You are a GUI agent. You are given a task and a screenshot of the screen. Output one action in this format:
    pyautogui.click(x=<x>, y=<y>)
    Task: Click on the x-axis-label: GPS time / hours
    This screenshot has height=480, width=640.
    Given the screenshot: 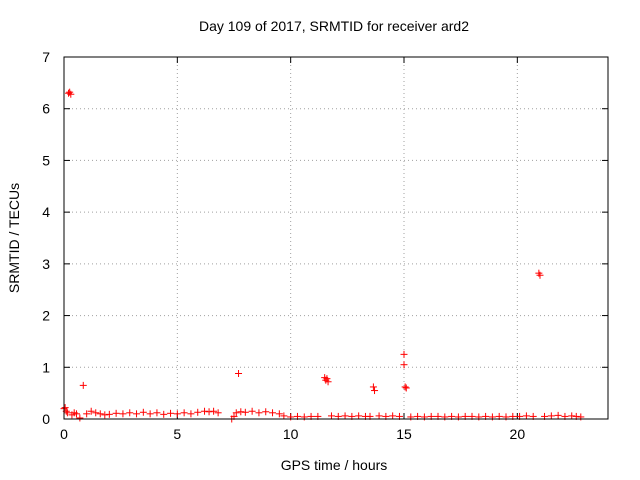 What is the action you would take?
    pyautogui.click(x=334, y=465)
    